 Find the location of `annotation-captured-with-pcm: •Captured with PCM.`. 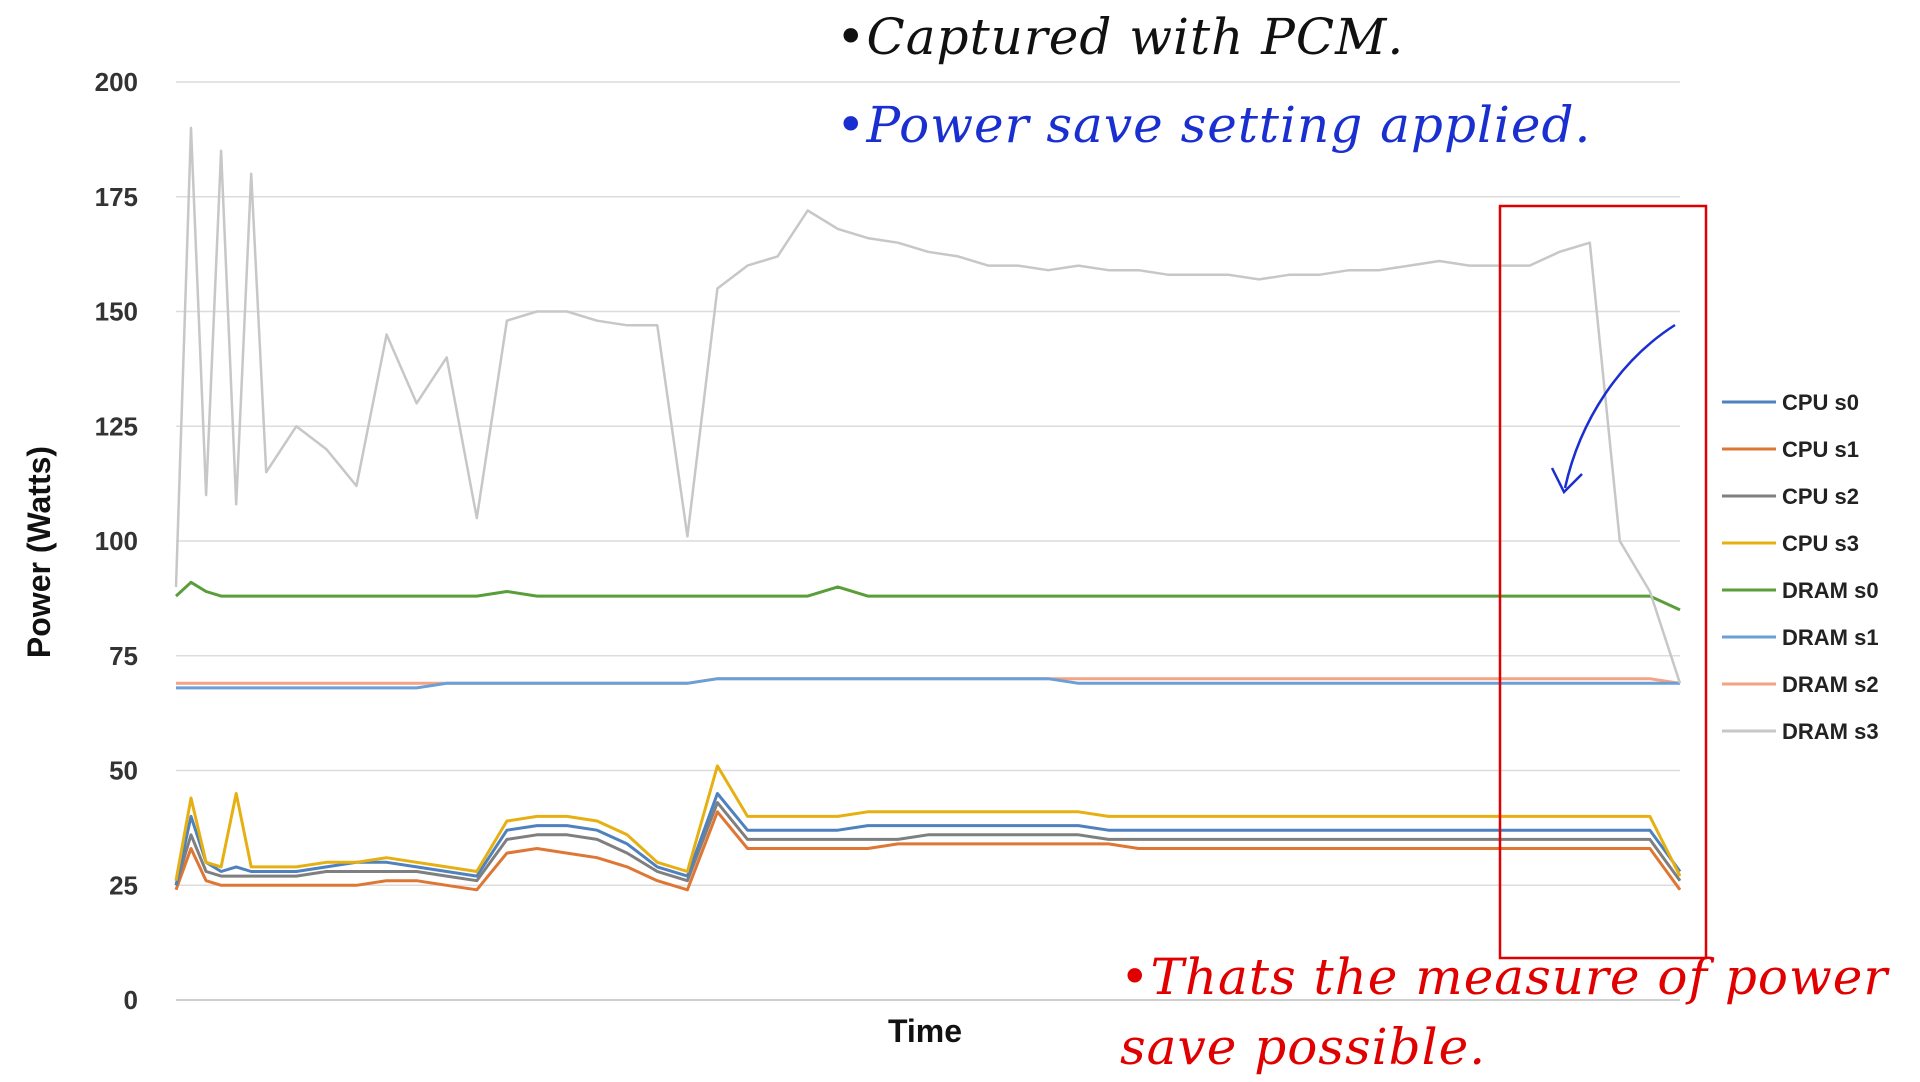

annotation-captured-with-pcm: •Captured with PCM. is located at coordinates (1120, 37).